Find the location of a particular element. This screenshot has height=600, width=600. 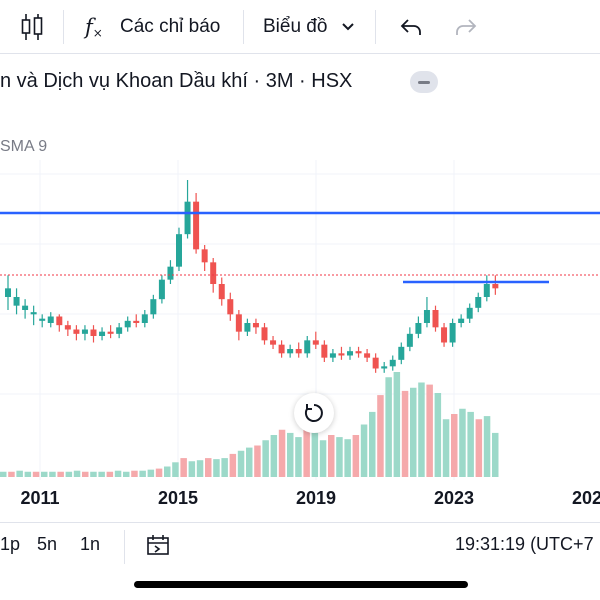

clock-display: 19:31:19 (UTC+7 is located at coordinates (524, 544).